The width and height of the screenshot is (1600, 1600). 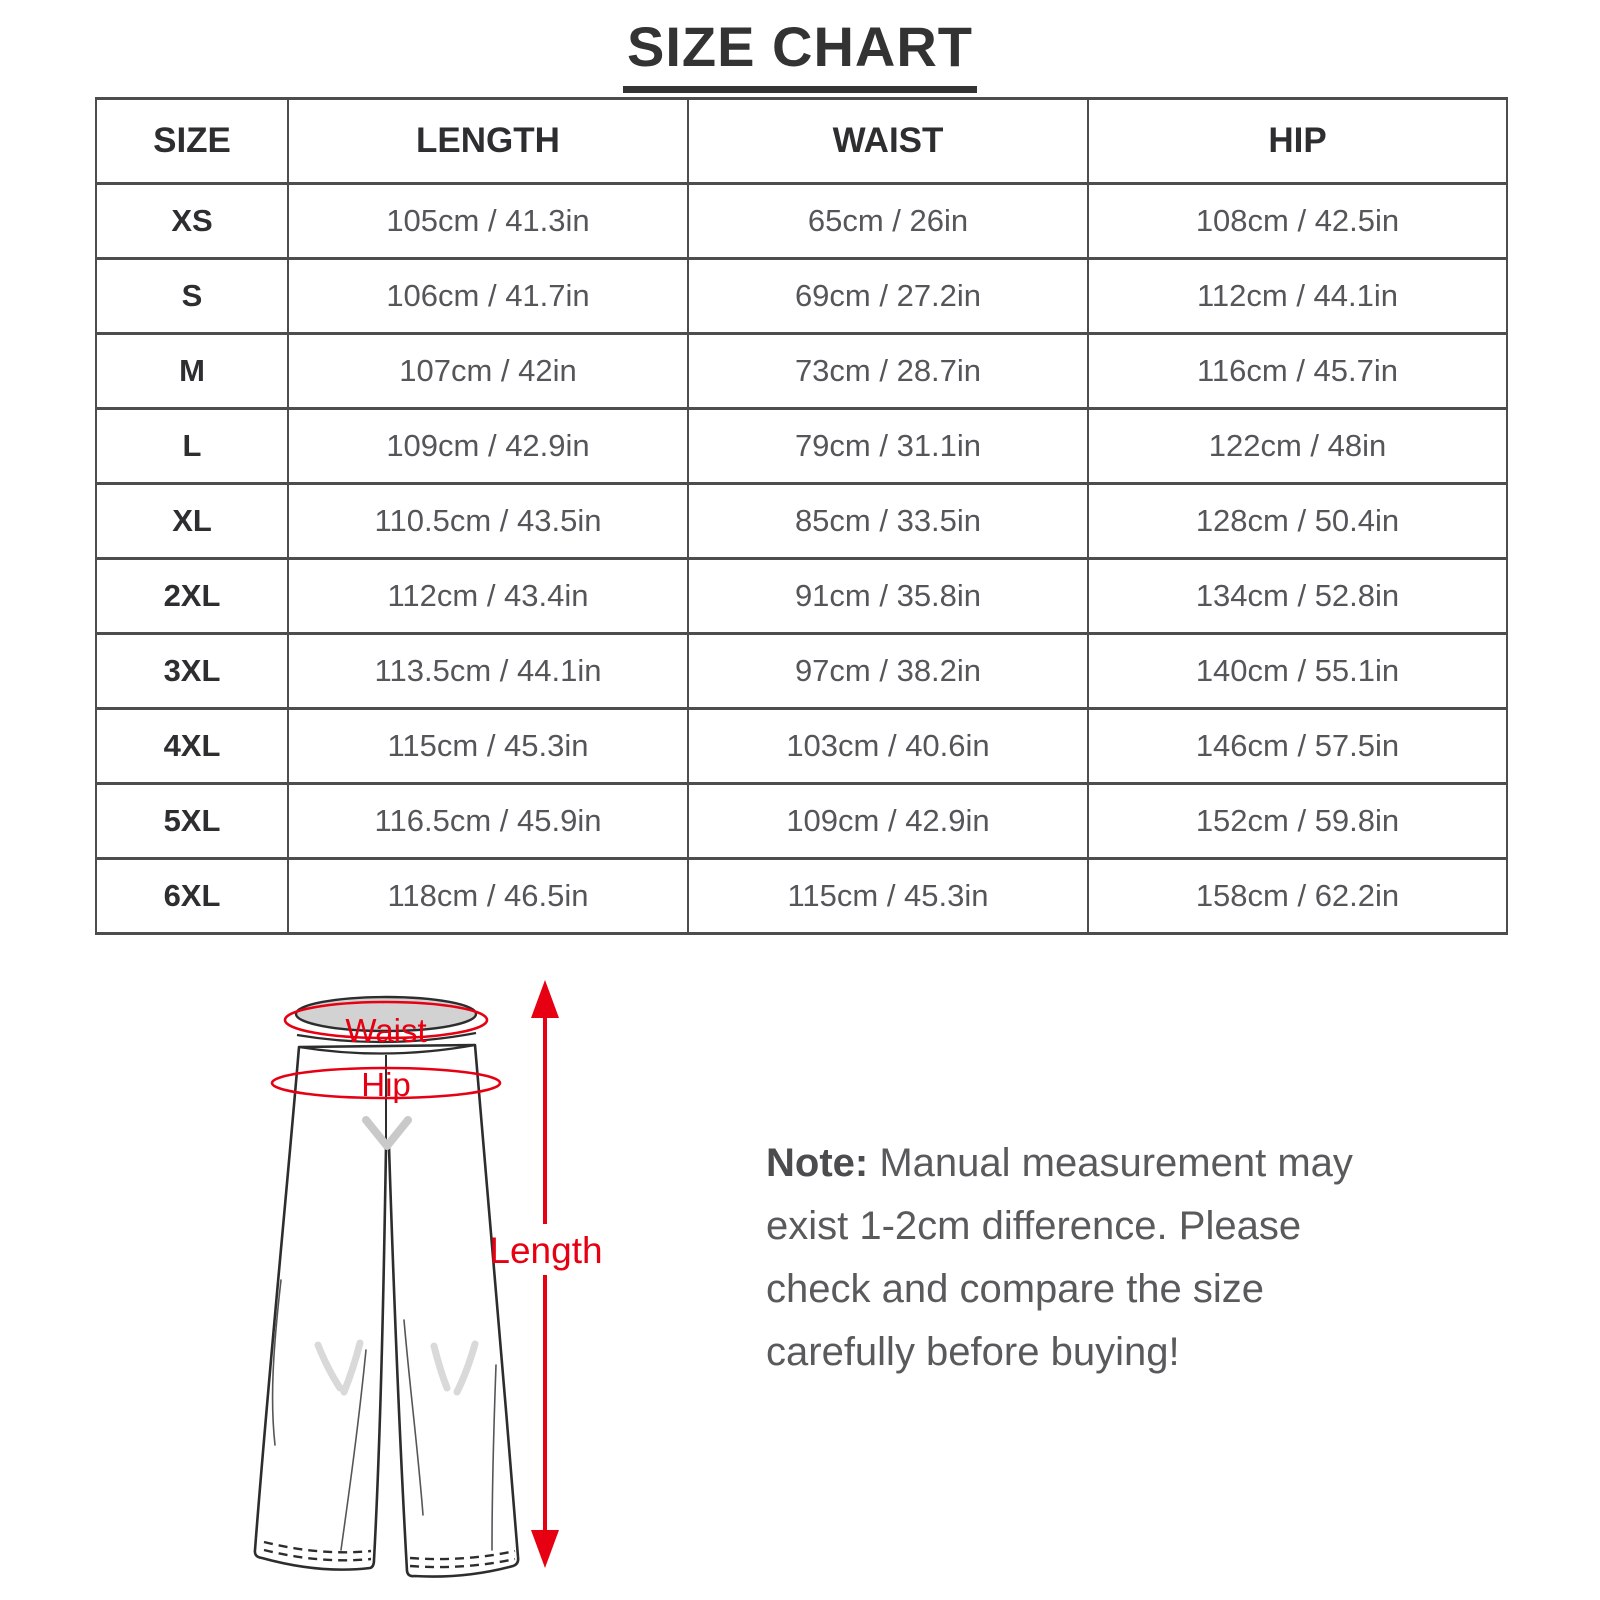 I want to click on size-label: M, so click(x=192, y=371).